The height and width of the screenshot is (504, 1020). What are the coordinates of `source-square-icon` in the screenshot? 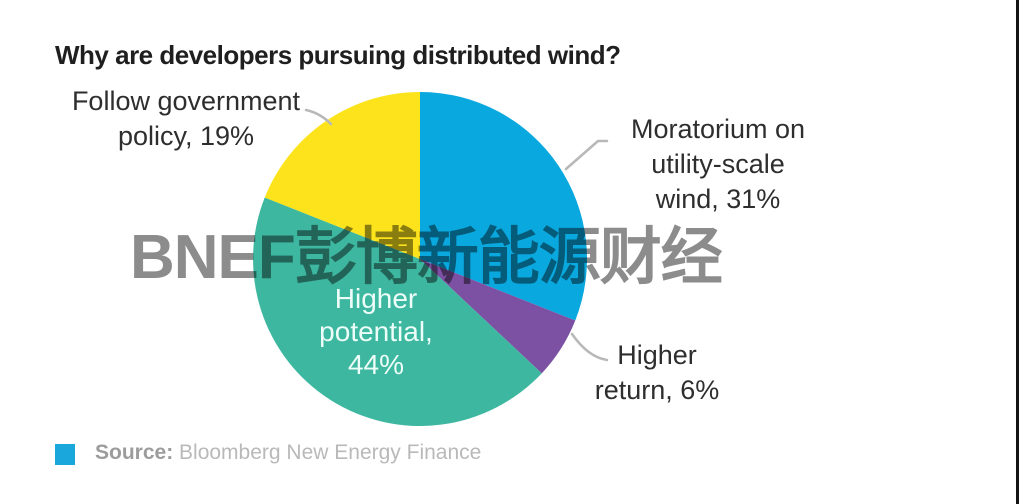 It's located at (65, 454).